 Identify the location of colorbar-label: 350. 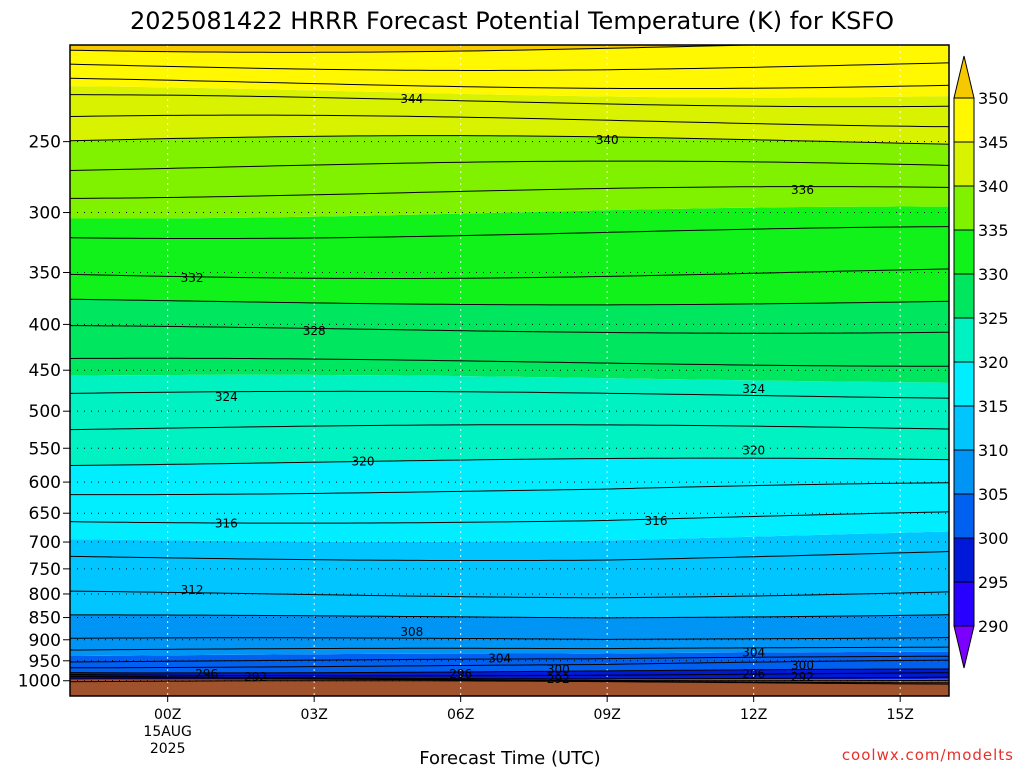
(993, 98).